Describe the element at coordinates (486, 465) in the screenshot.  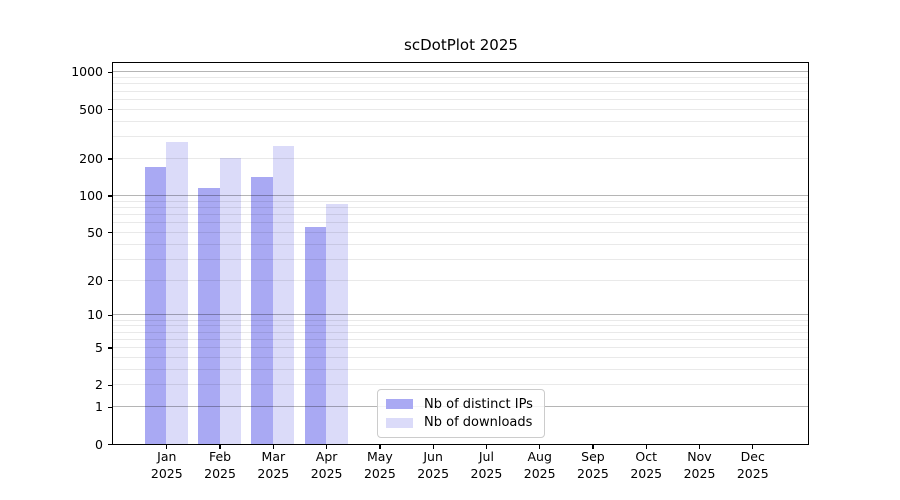
I see `x-tick-label-jul: Jul 2025` at that location.